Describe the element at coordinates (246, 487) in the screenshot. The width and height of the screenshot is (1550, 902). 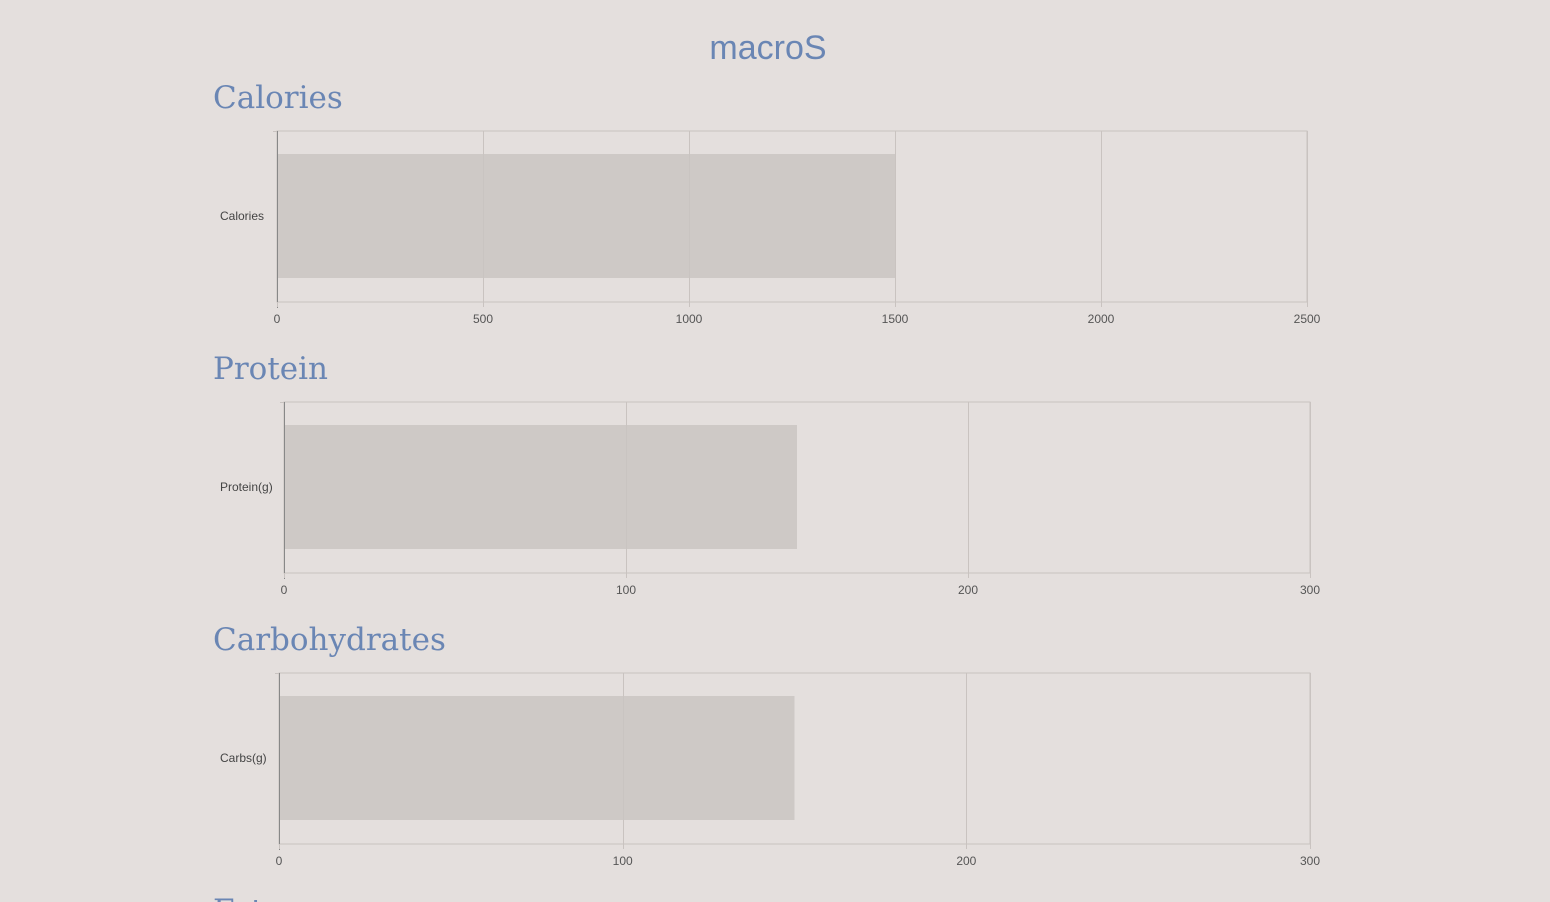
I see `category-label: Protein(g)` at that location.